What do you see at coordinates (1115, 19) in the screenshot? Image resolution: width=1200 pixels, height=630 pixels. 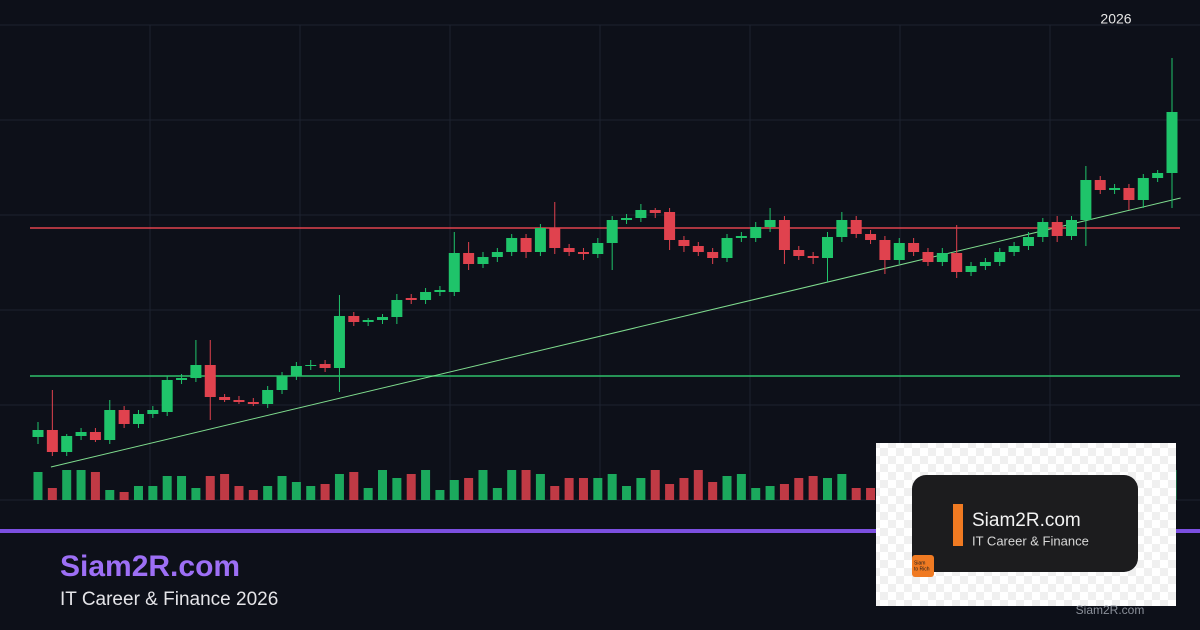 I see `year-label: 2026` at bounding box center [1115, 19].